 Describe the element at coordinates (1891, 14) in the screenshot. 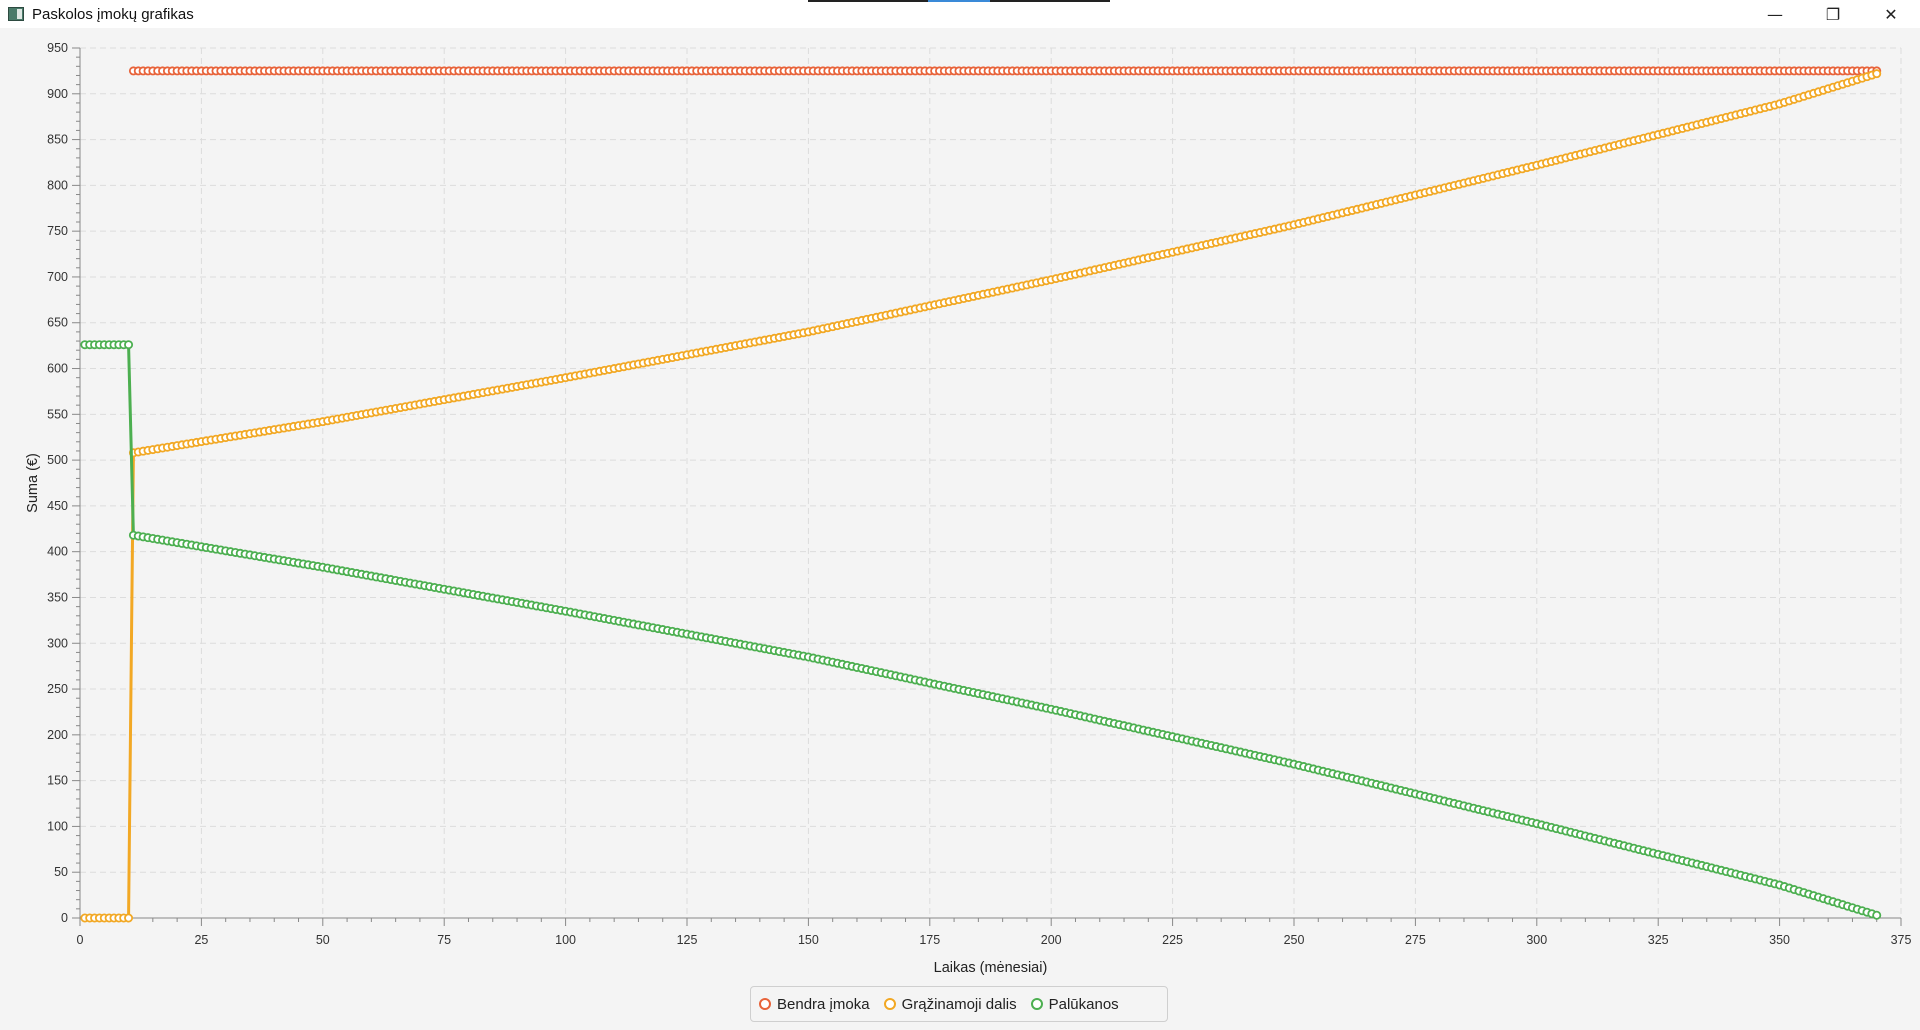

I see `close-icon: ✕` at that location.